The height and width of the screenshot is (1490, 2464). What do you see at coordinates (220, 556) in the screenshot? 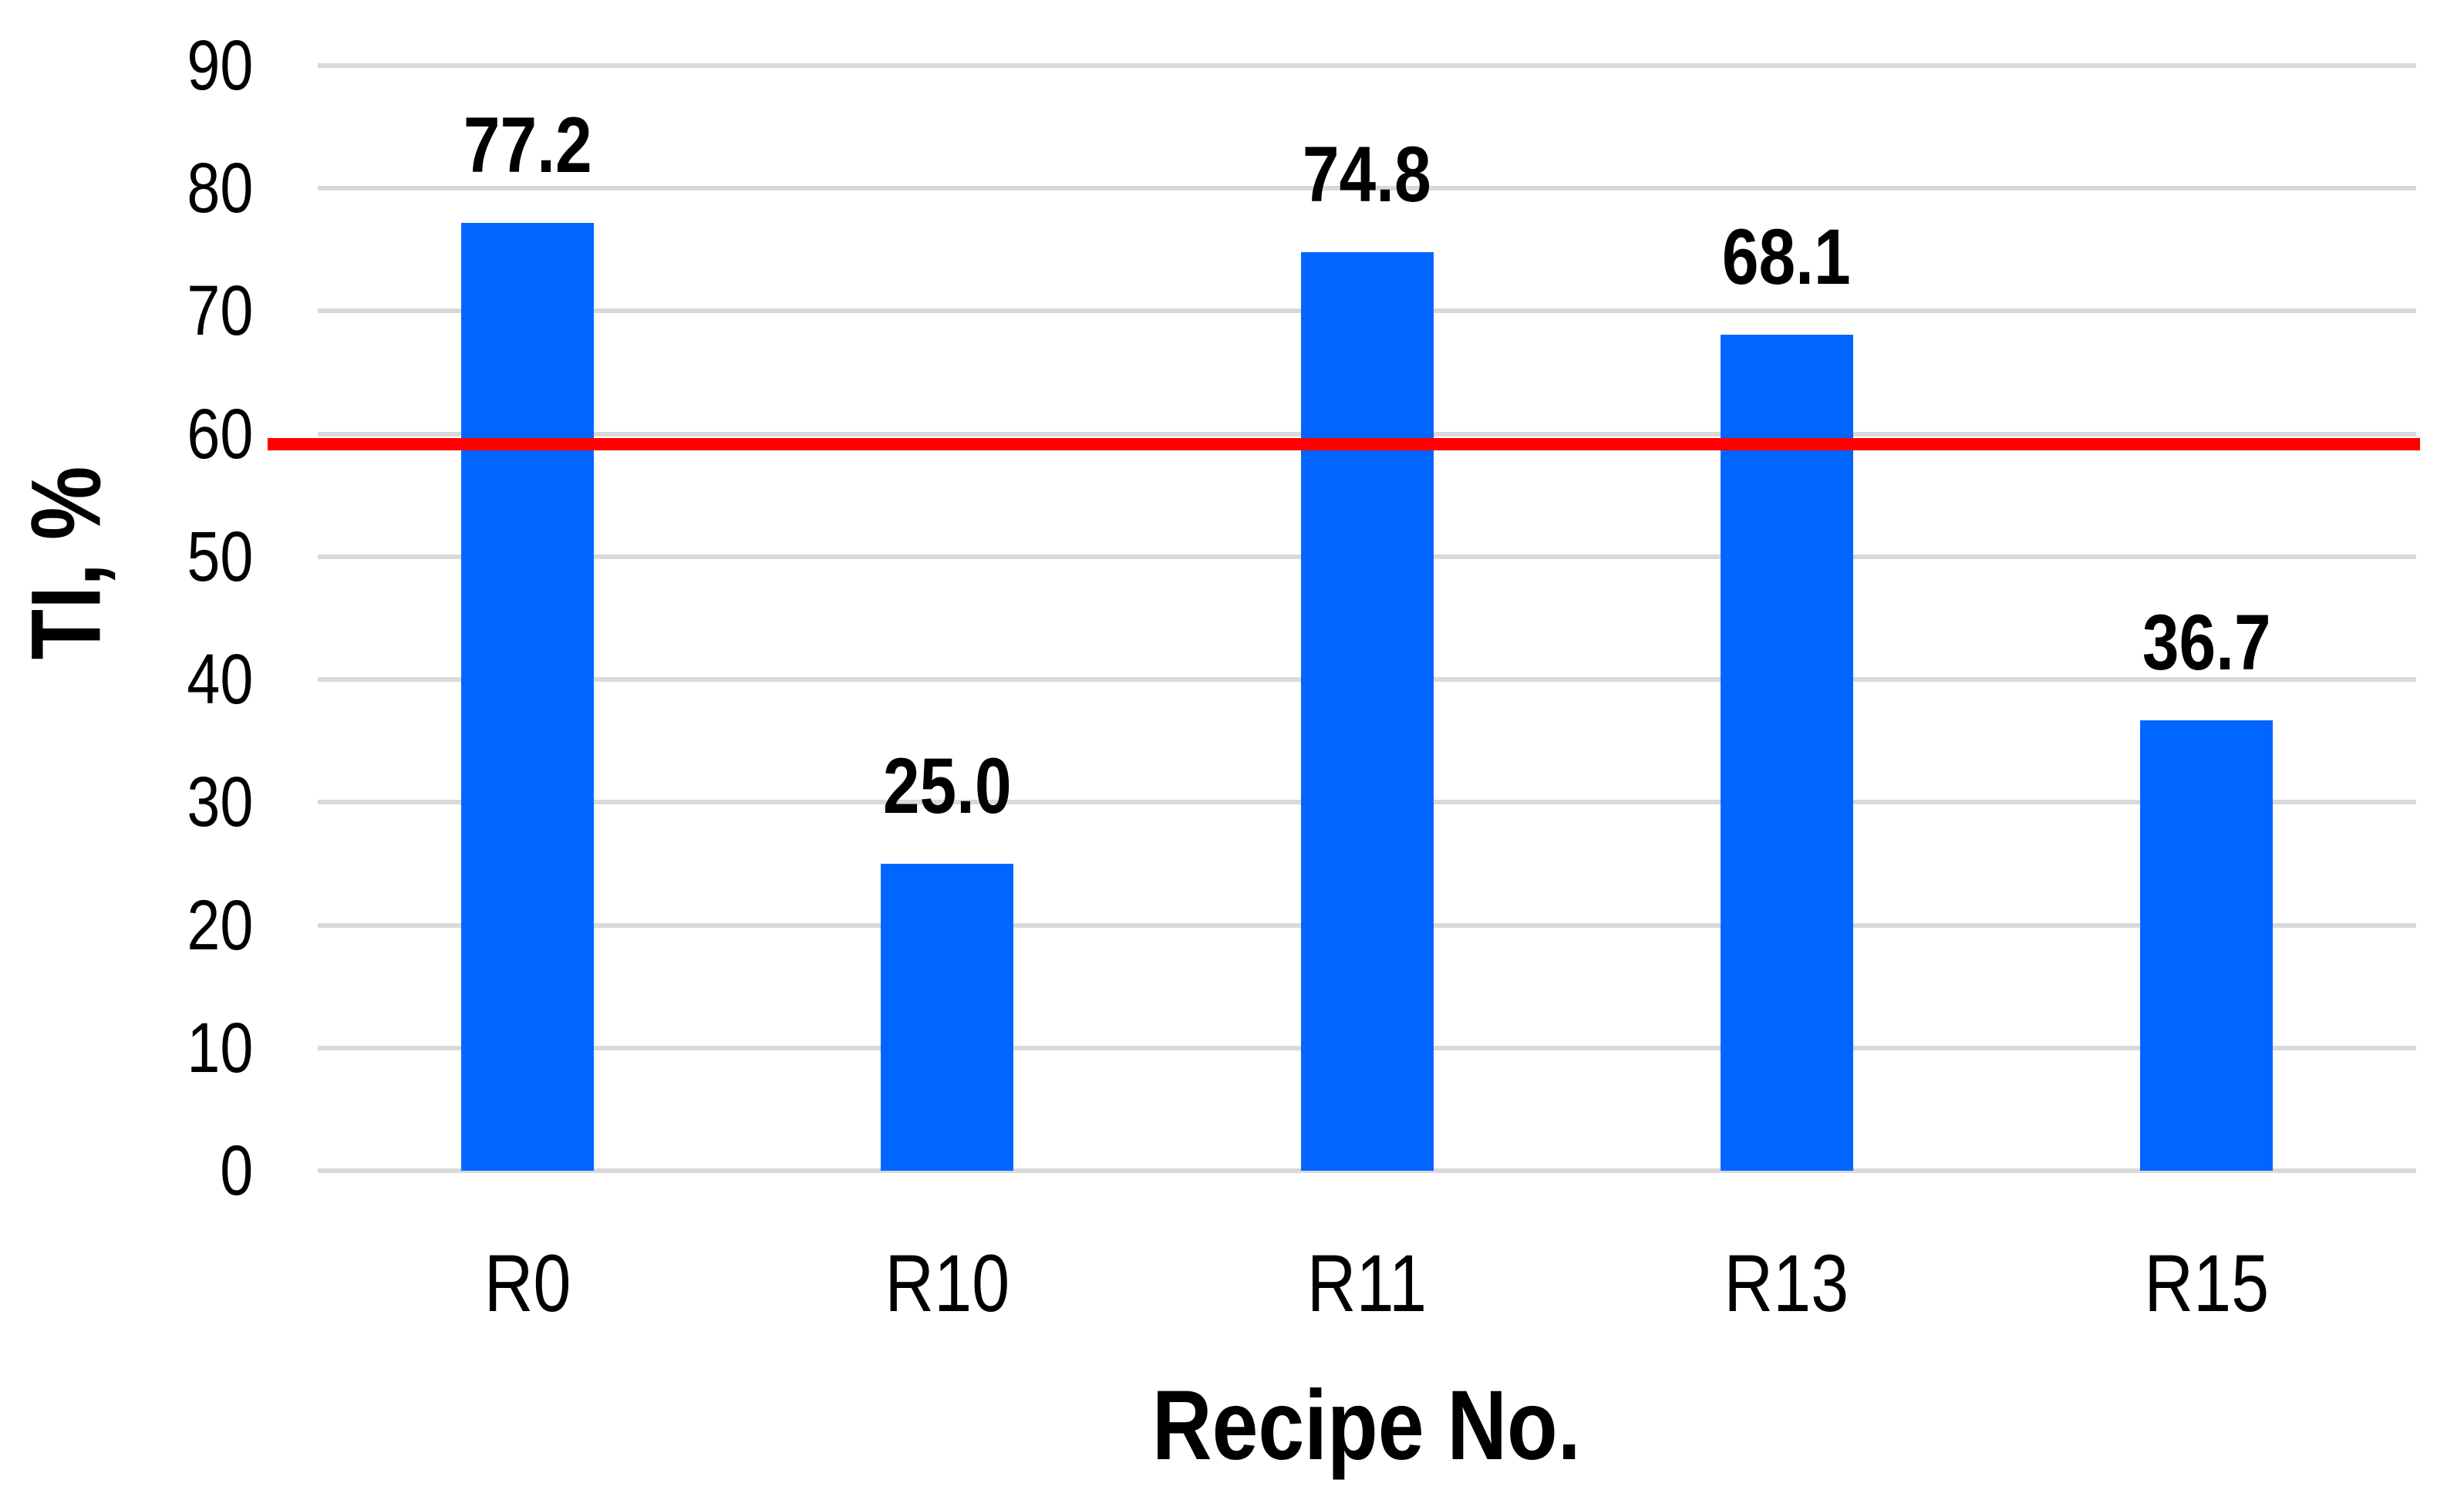
I see `y-tick-text: 50` at bounding box center [220, 556].